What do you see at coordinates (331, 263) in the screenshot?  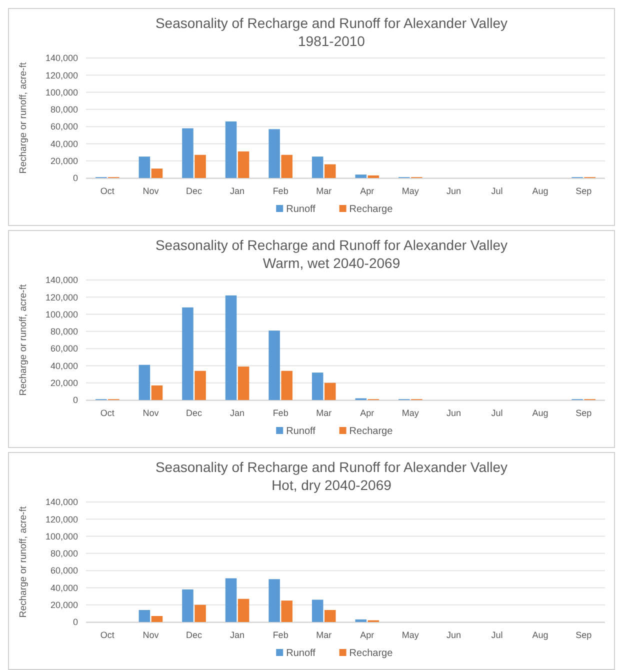 I see `chart-subtitle: Warm, wet 2040-2069` at bounding box center [331, 263].